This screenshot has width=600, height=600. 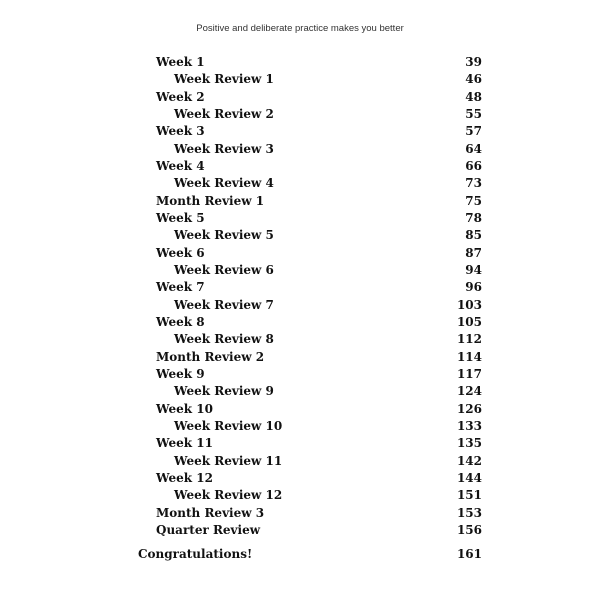 I want to click on toc-entry-title: Week Review 4, so click(x=224, y=183).